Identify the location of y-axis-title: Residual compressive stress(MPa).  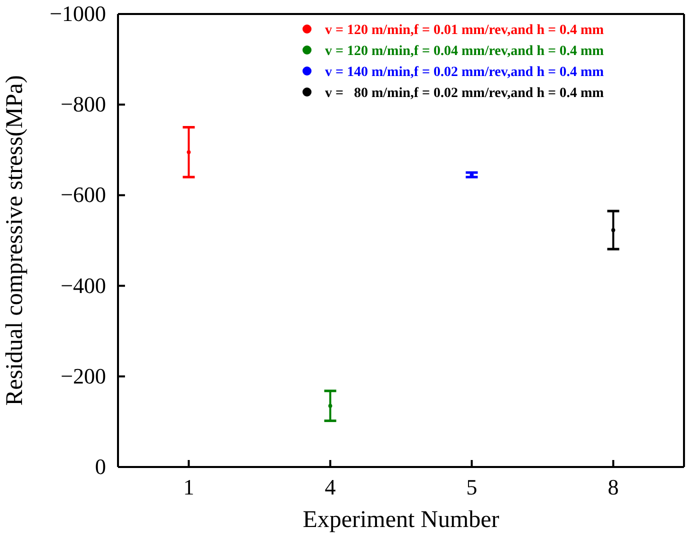
(15, 240).